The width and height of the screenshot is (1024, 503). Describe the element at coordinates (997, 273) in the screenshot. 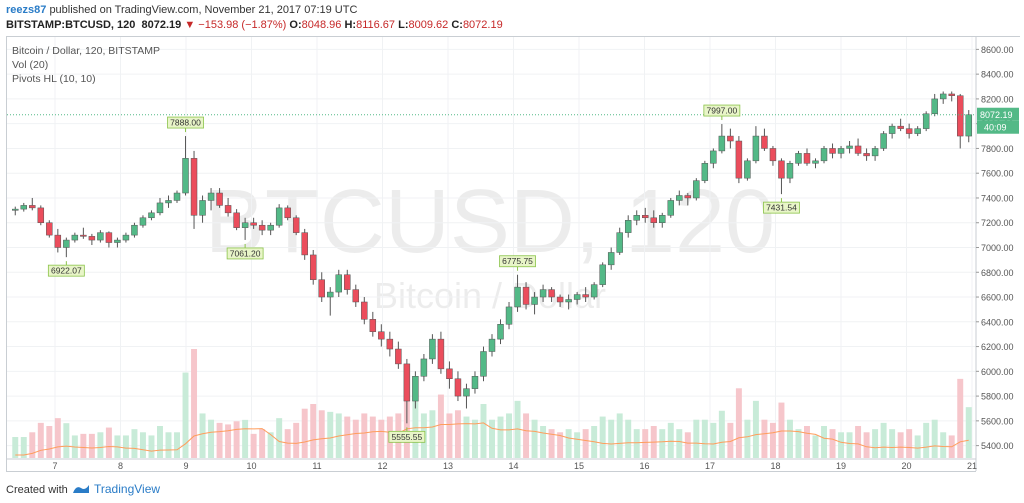

I see `price-tick-label: 6800.00` at that location.